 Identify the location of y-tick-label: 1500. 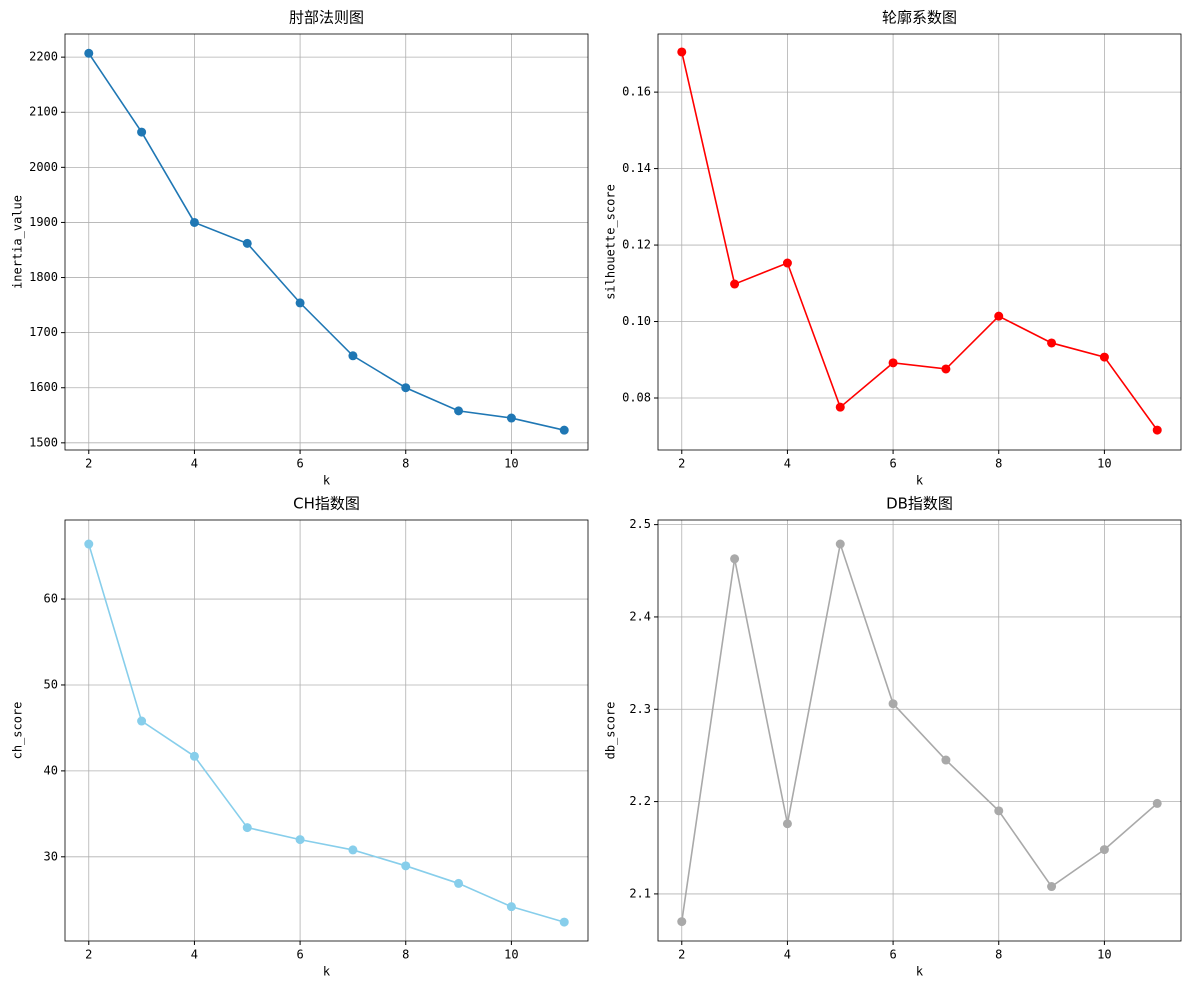
(43, 442).